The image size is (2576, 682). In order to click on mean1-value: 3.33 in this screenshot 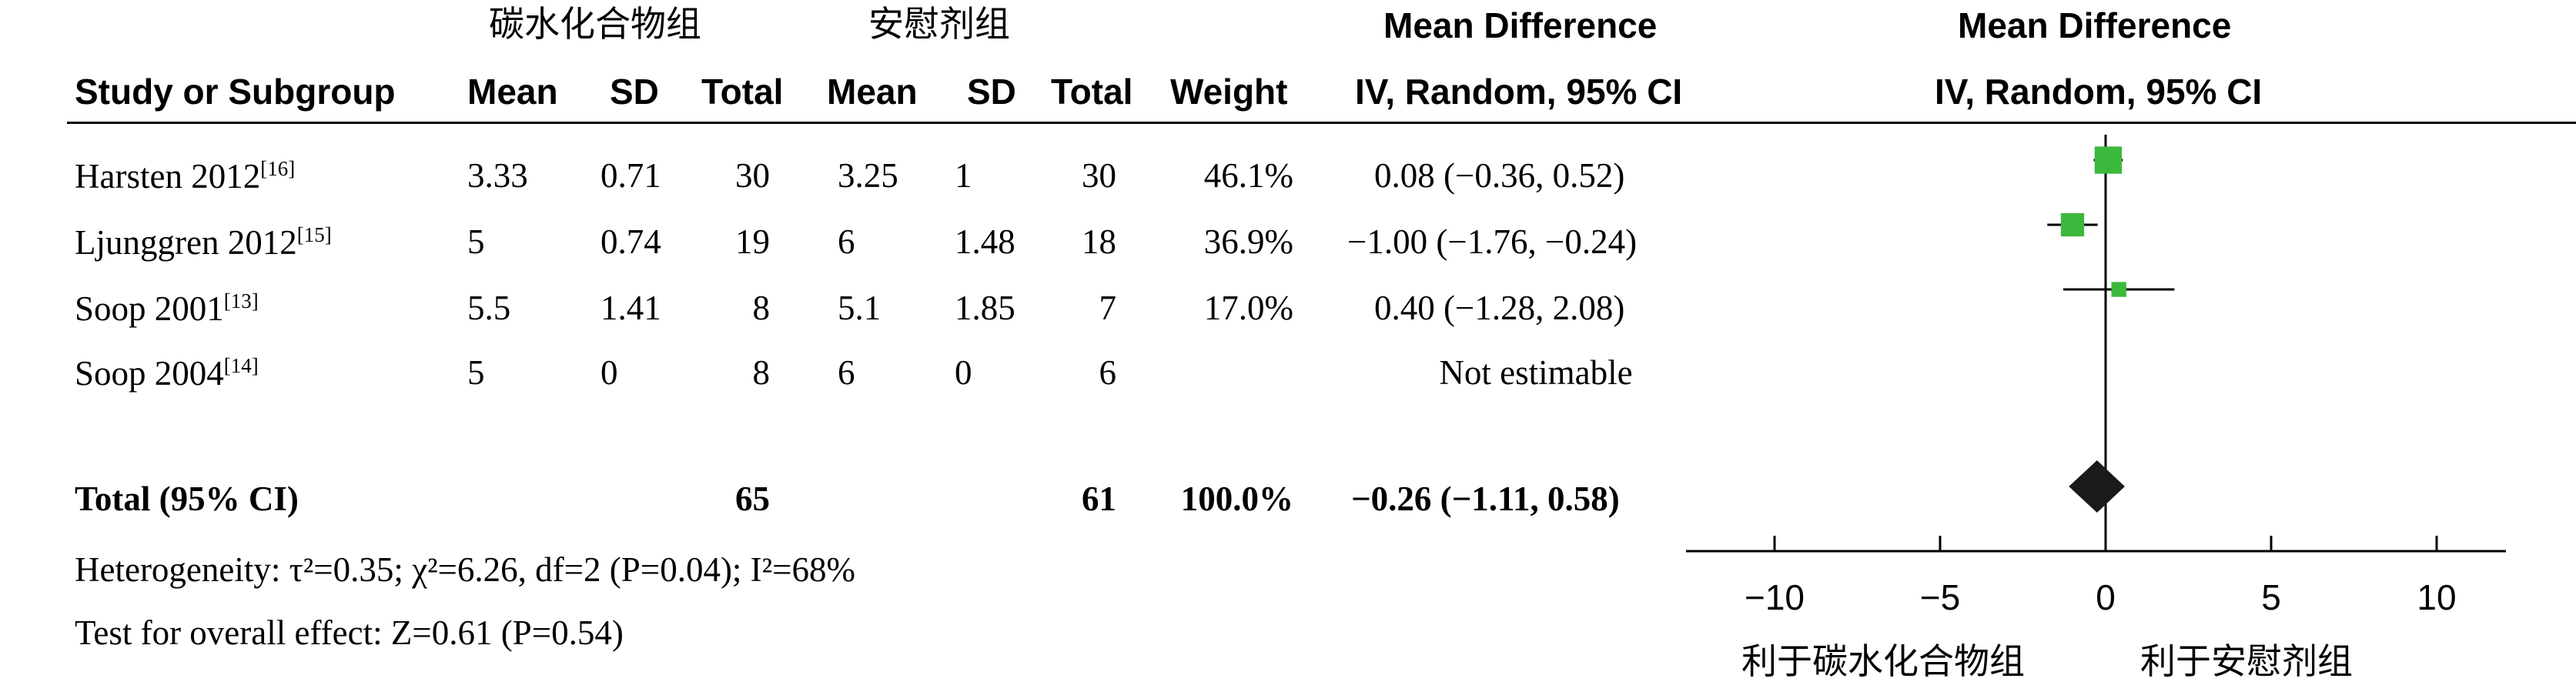, I will do `click(498, 175)`.